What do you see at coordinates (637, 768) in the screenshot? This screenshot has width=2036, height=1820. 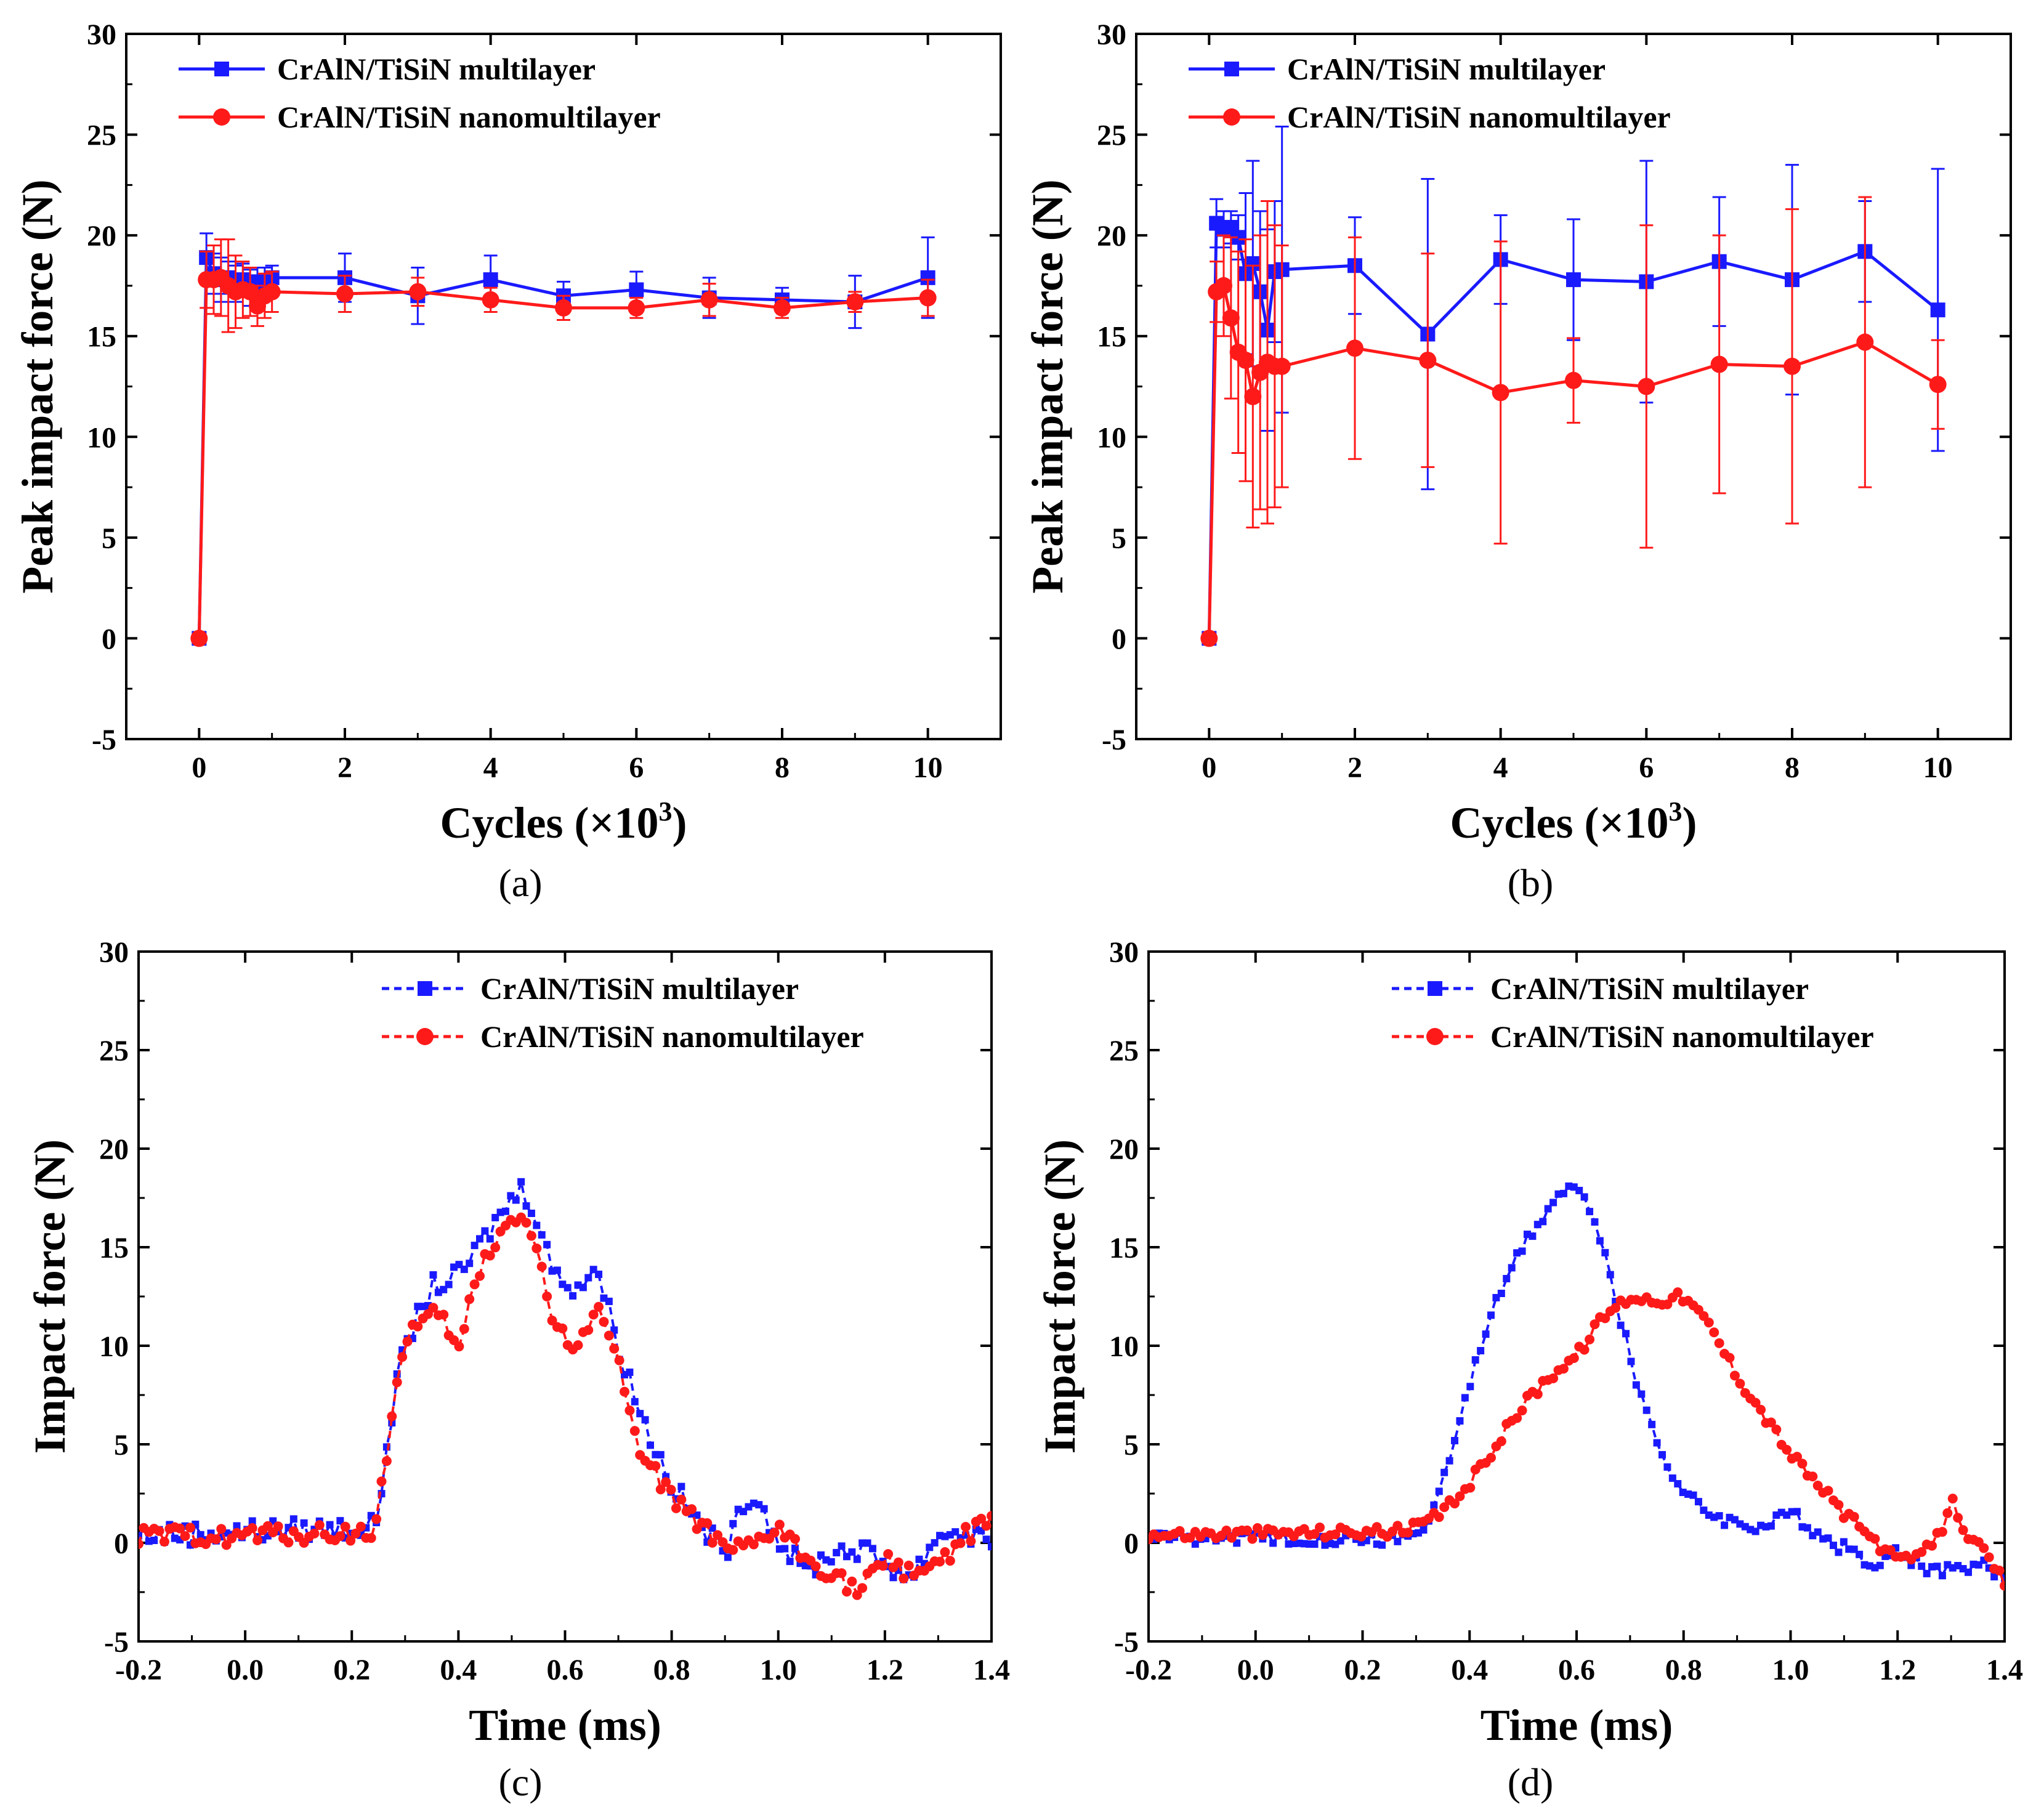 I see `x-tick-label: 6` at bounding box center [637, 768].